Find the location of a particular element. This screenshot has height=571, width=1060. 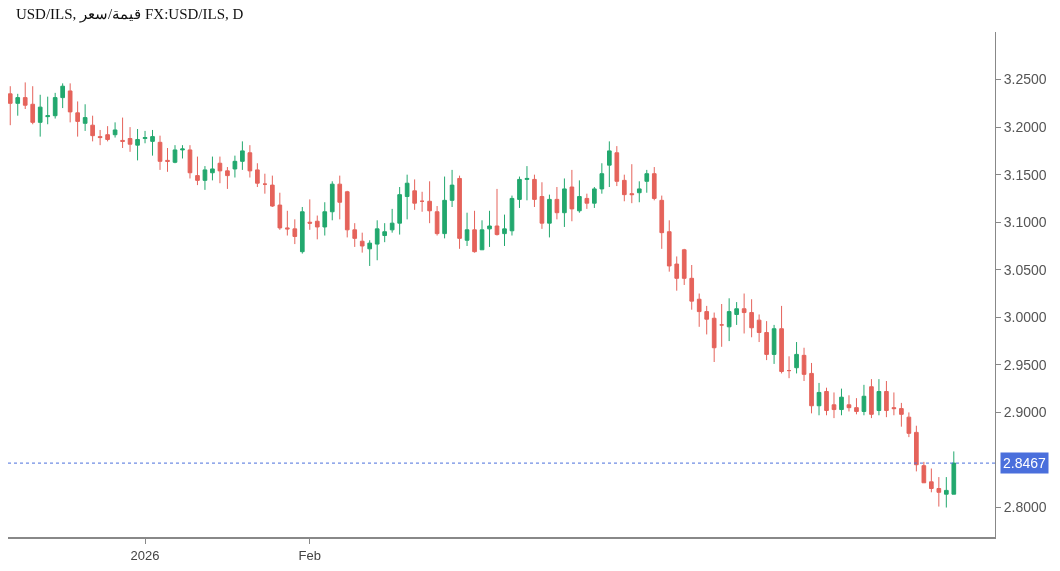

y-tick-label: 3.1500 is located at coordinates (1025, 174).